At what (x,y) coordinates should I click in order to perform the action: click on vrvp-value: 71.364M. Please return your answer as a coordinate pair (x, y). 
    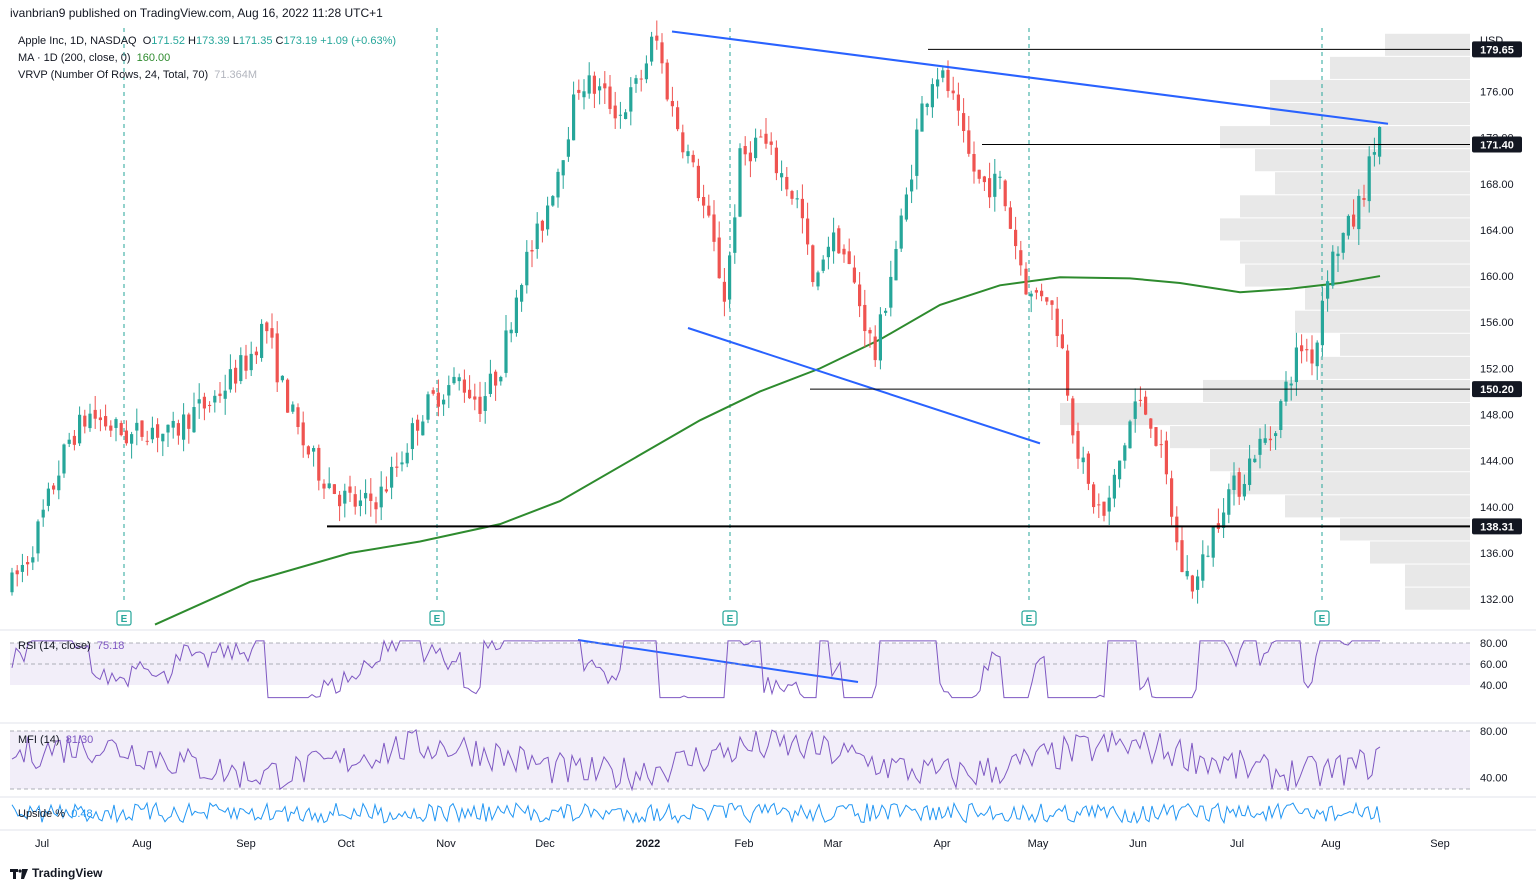
    Looking at the image, I should click on (236, 75).